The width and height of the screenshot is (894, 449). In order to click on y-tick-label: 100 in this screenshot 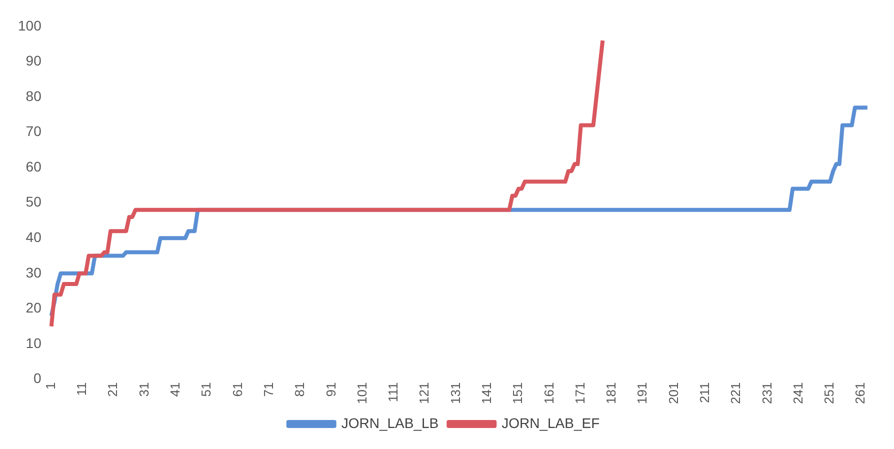, I will do `click(30, 25)`.